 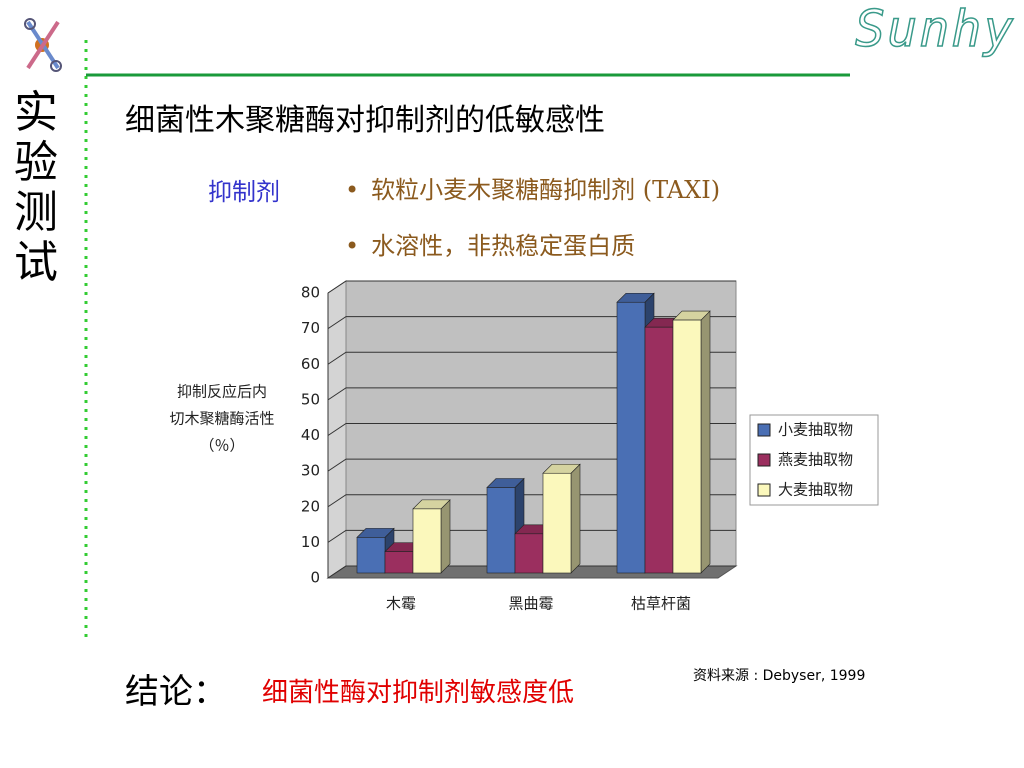 What do you see at coordinates (310, 293) in the screenshot?
I see `y-tick-label: 80` at bounding box center [310, 293].